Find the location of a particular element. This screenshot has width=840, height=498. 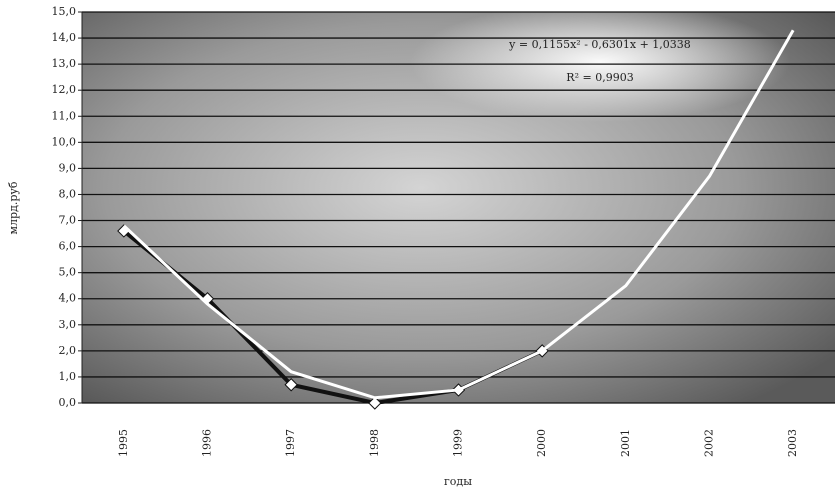

y-tick-label: 8,0 is located at coordinates (68, 193).